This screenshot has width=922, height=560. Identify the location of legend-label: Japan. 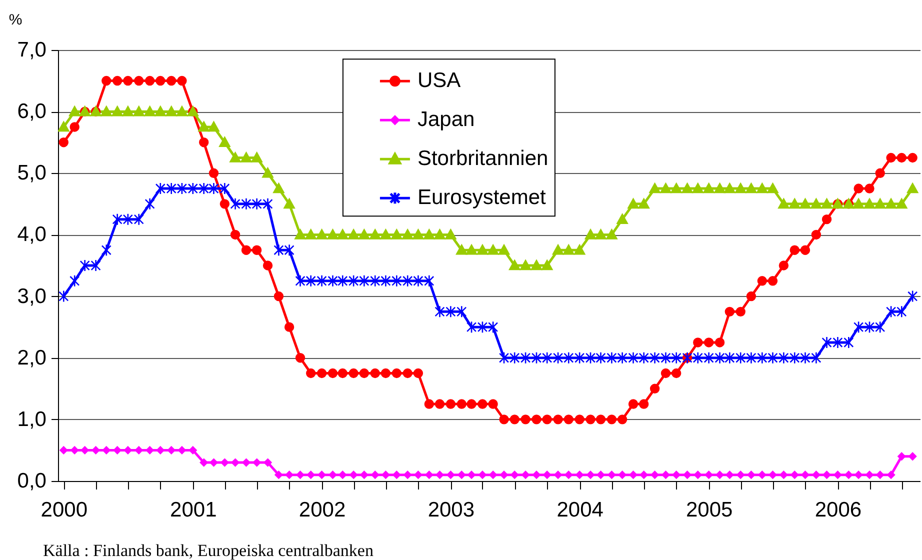
(446, 120).